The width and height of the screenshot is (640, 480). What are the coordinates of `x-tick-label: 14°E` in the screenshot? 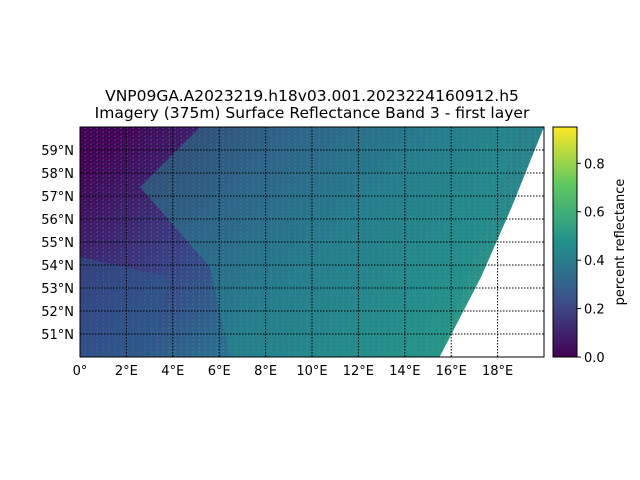 It's located at (404, 371).